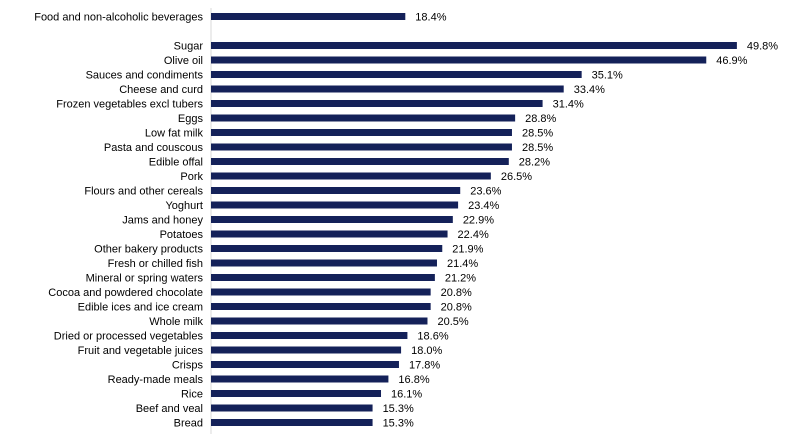 This screenshot has height=442, width=794. What do you see at coordinates (534, 163) in the screenshot?
I see `value-label: 28.2%` at bounding box center [534, 163].